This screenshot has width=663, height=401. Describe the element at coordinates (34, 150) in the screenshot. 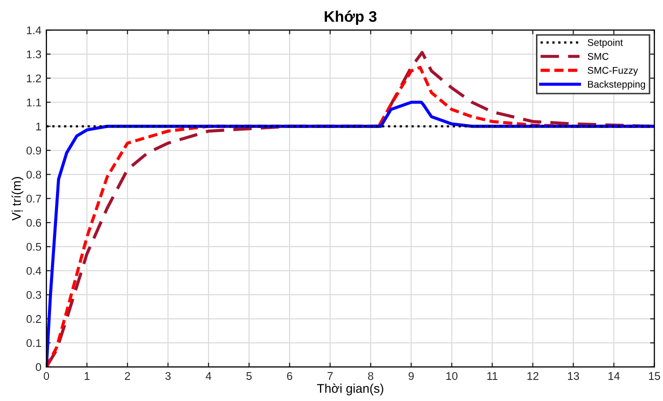

I see `y-tick-label: 0.9` at that location.